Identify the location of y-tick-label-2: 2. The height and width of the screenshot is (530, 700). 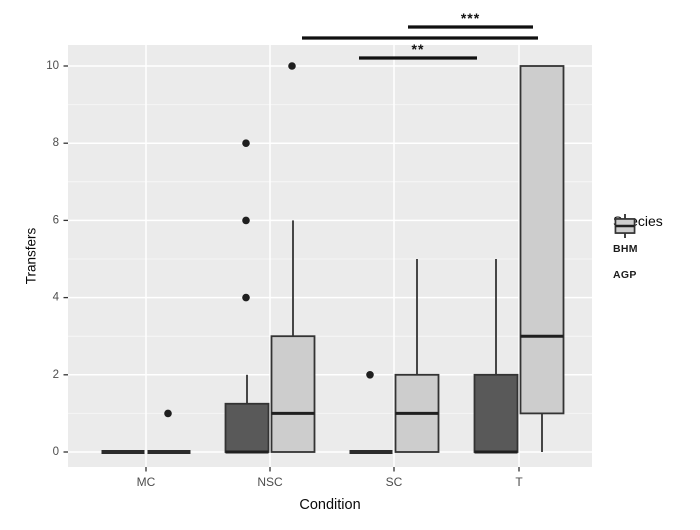
(56, 375).